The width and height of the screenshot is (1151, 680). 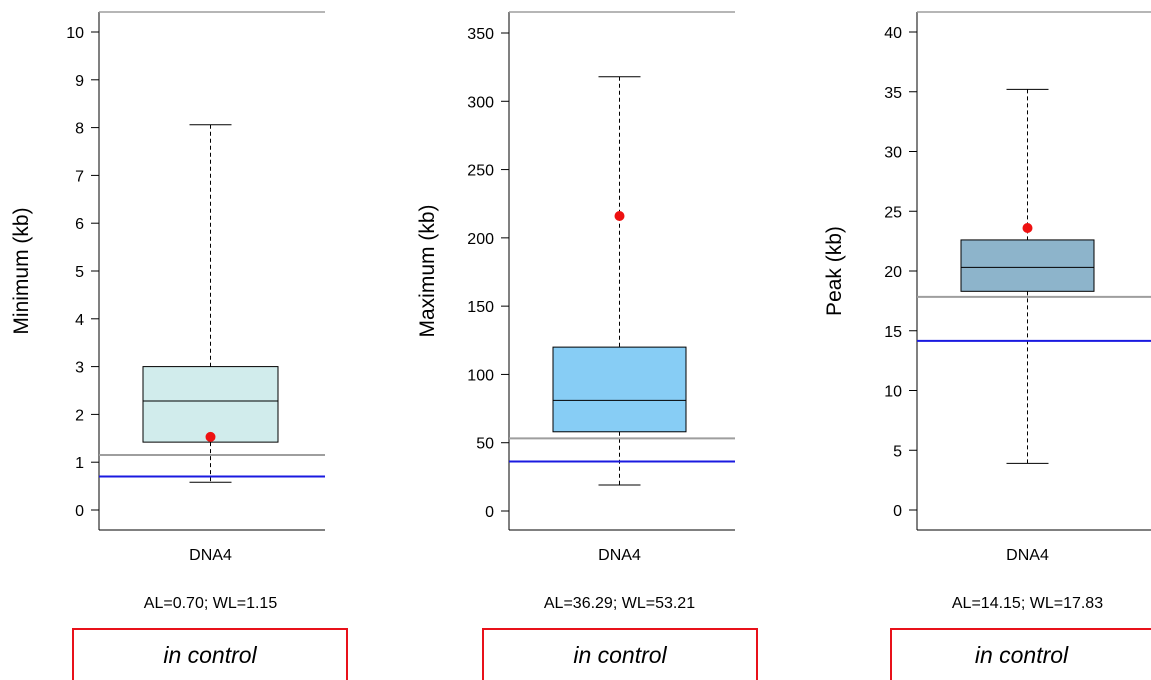 What do you see at coordinates (893, 153) in the screenshot?
I see `y-tick-label: 30` at bounding box center [893, 153].